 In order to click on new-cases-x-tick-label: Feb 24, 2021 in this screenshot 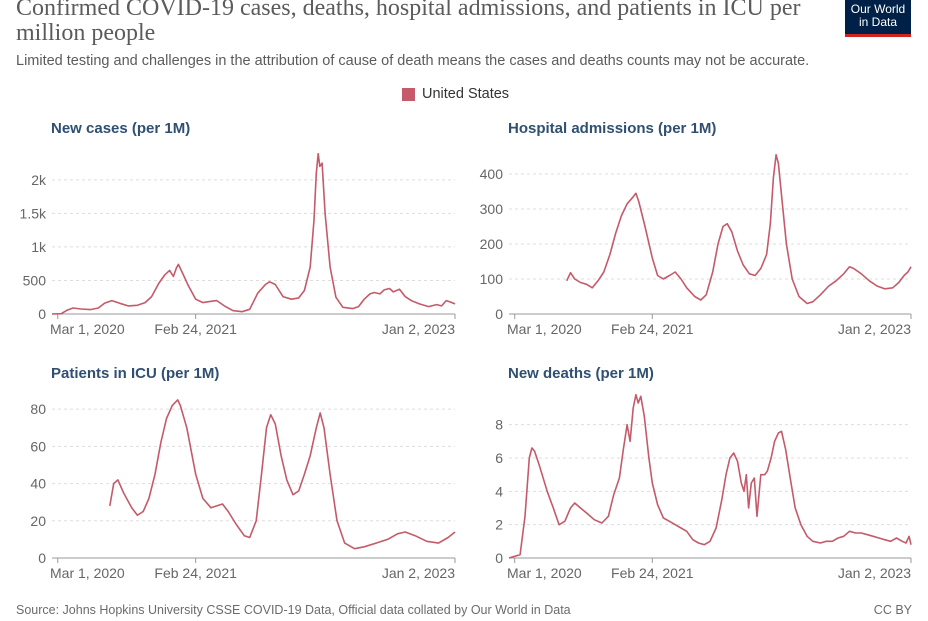, I will do `click(195, 329)`.